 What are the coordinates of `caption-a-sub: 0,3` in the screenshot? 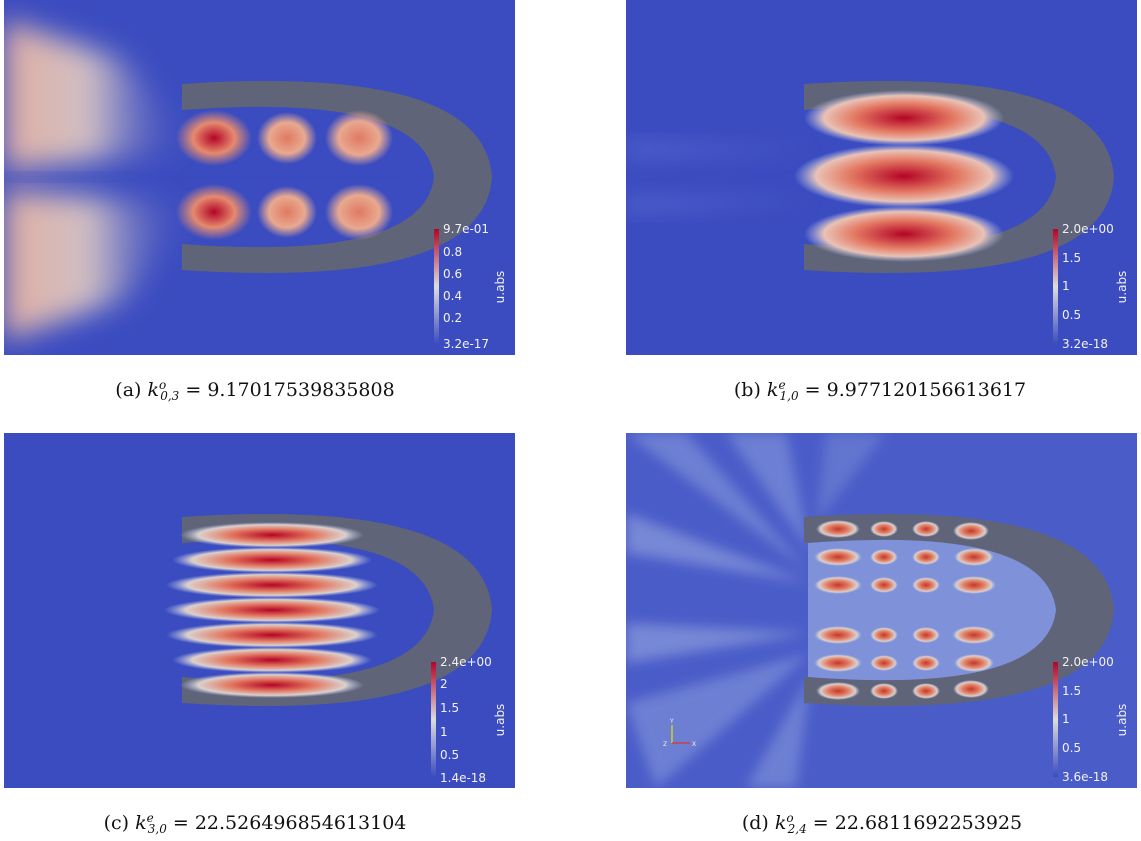 It's located at (170, 396).